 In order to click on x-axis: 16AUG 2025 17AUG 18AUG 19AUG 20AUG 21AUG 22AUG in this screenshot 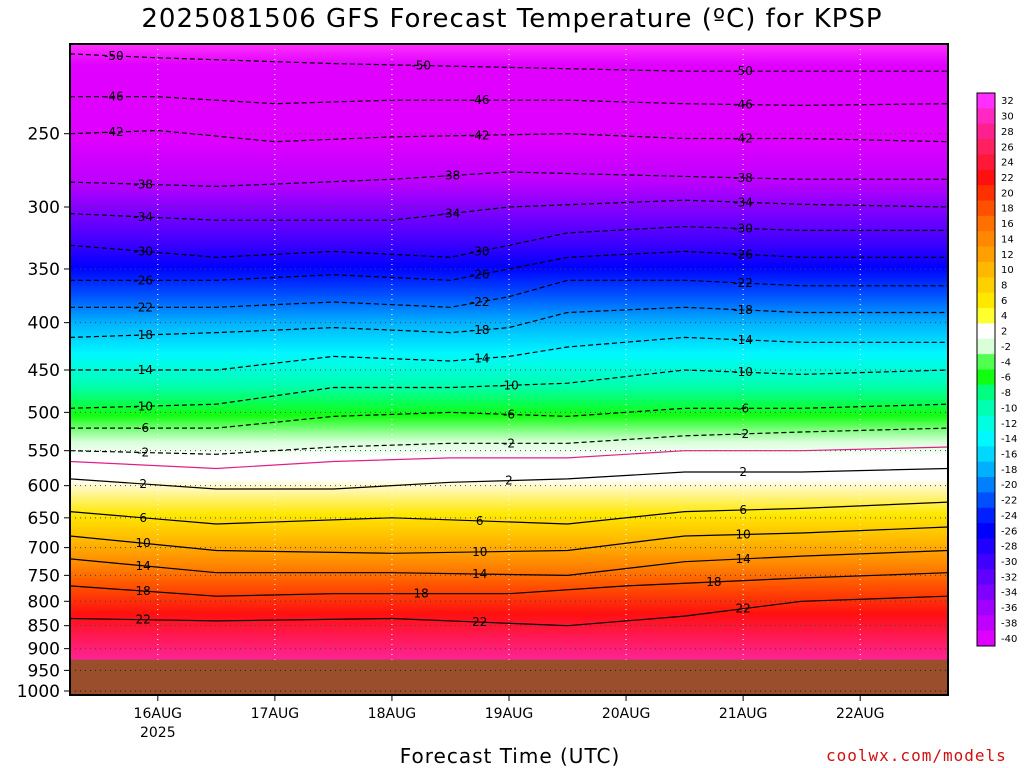, I will do `click(509, 718)`.